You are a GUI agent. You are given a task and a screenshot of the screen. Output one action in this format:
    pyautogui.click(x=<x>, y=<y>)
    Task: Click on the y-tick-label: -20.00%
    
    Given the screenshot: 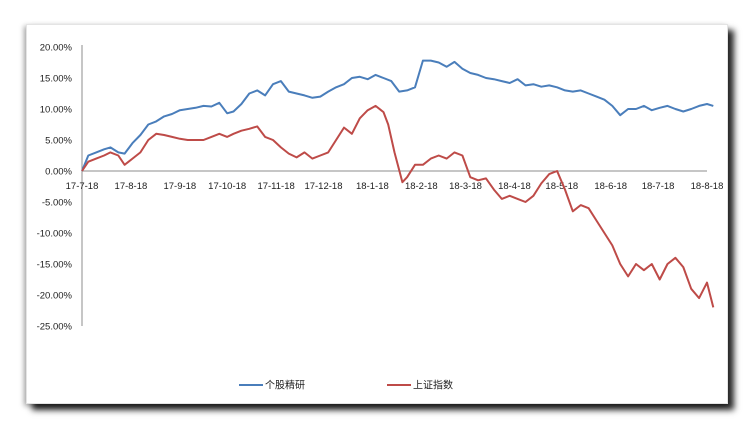 What is the action you would take?
    pyautogui.click(x=55, y=296)
    